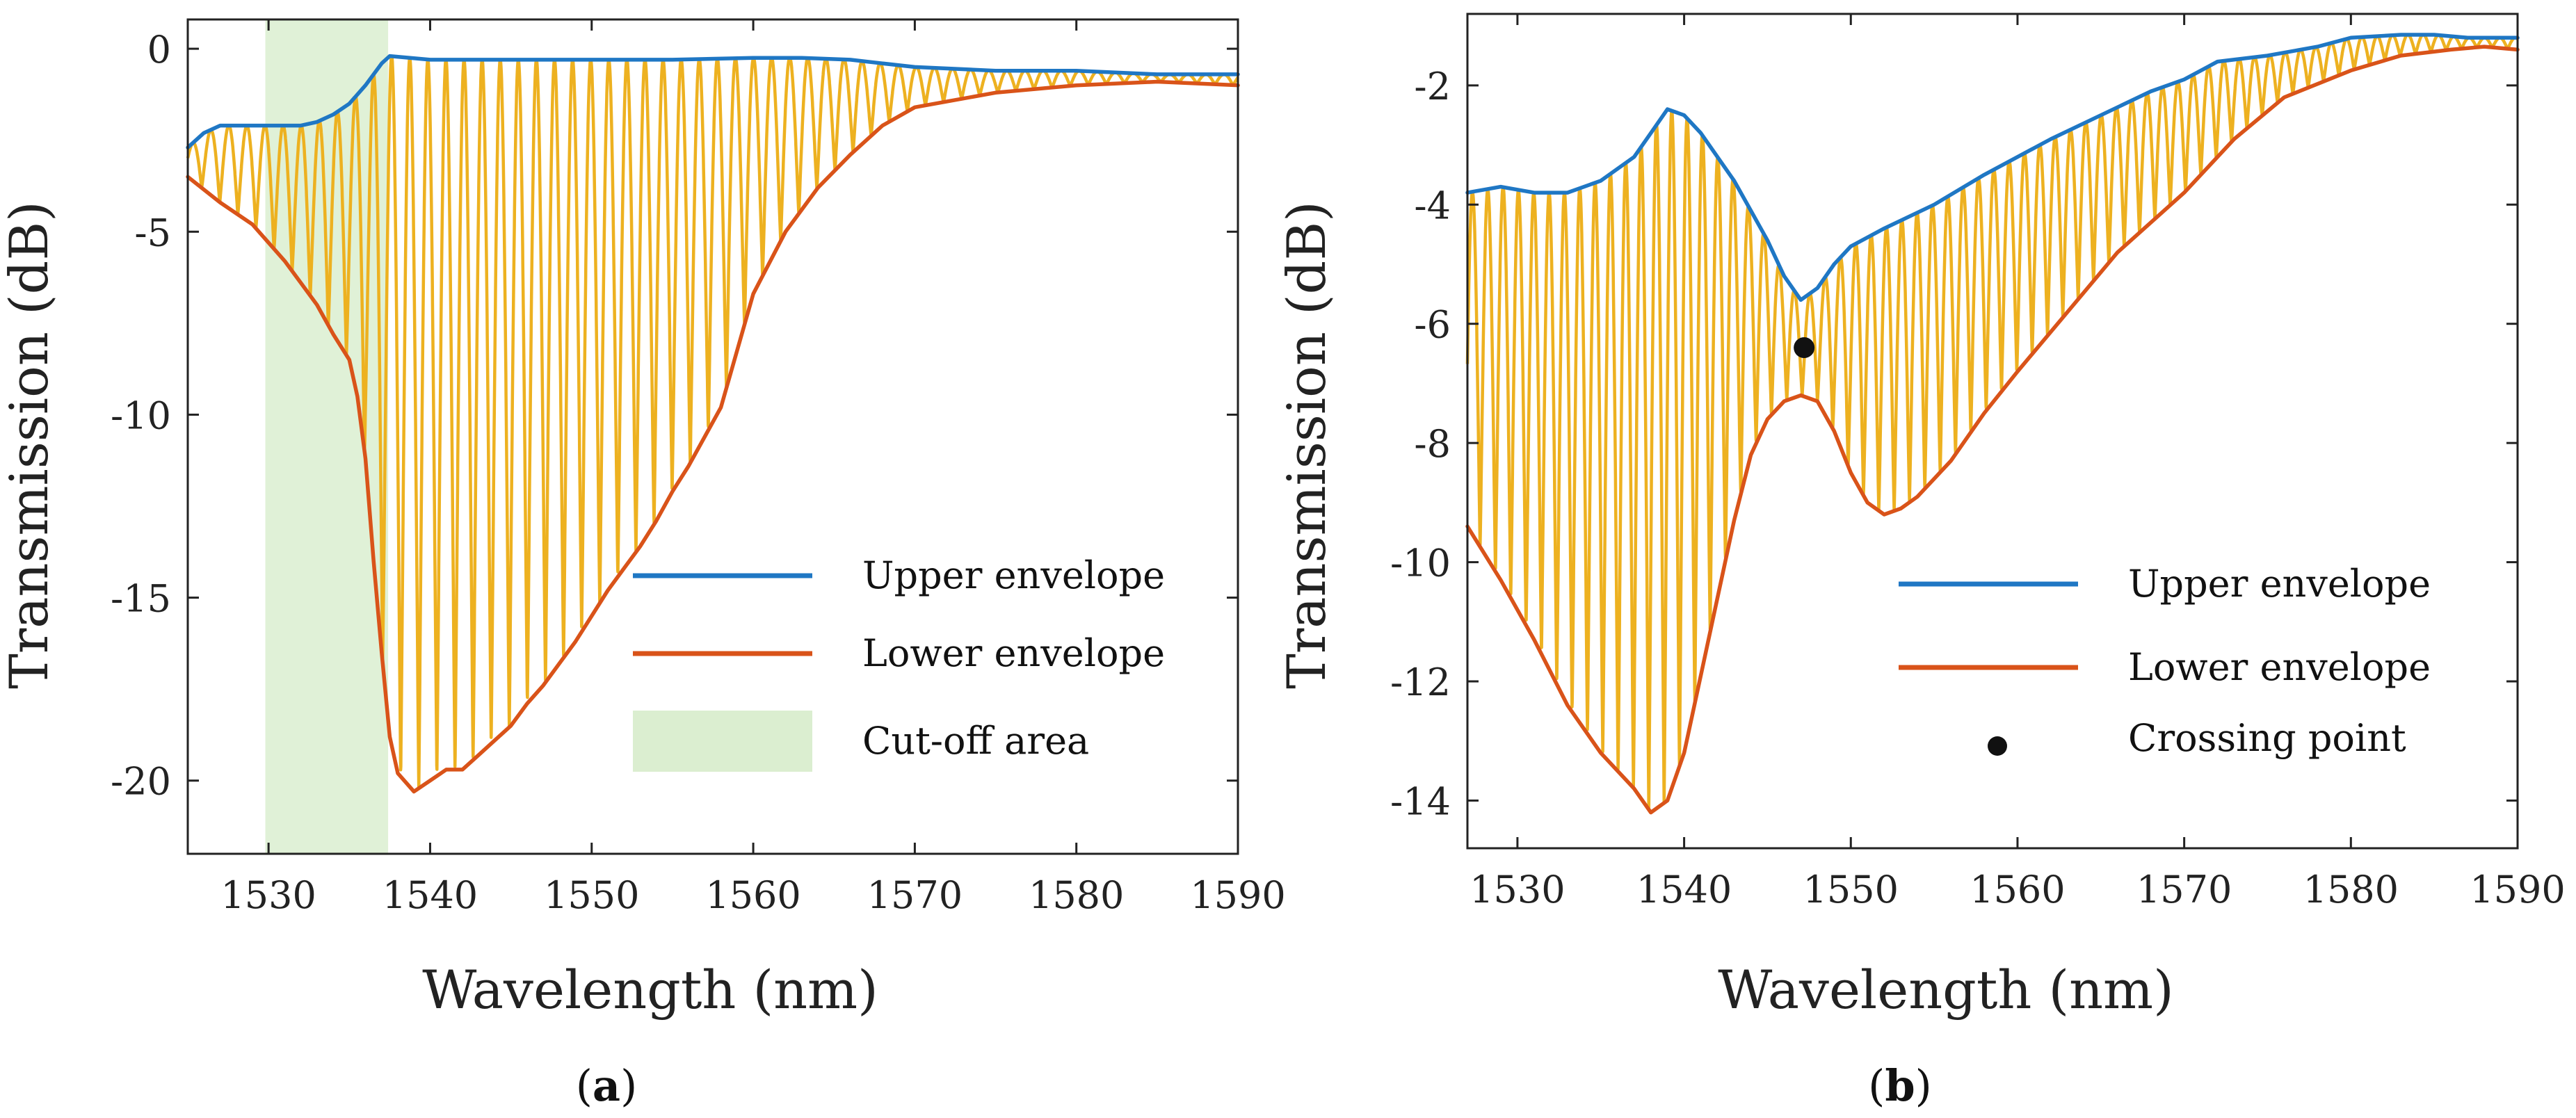 The height and width of the screenshot is (1118, 2576). Describe the element at coordinates (1805, 348) in the screenshot. I see `crossing-point-marker` at that location.